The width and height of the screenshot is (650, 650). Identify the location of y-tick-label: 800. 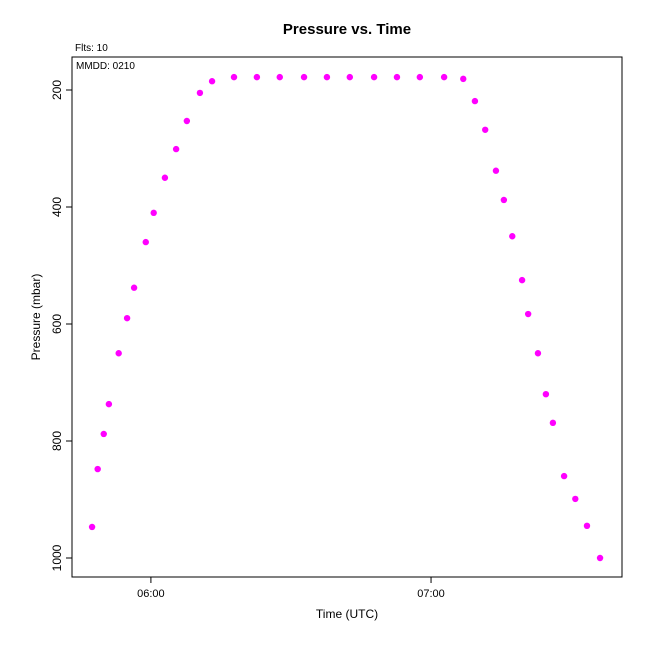
(57, 441).